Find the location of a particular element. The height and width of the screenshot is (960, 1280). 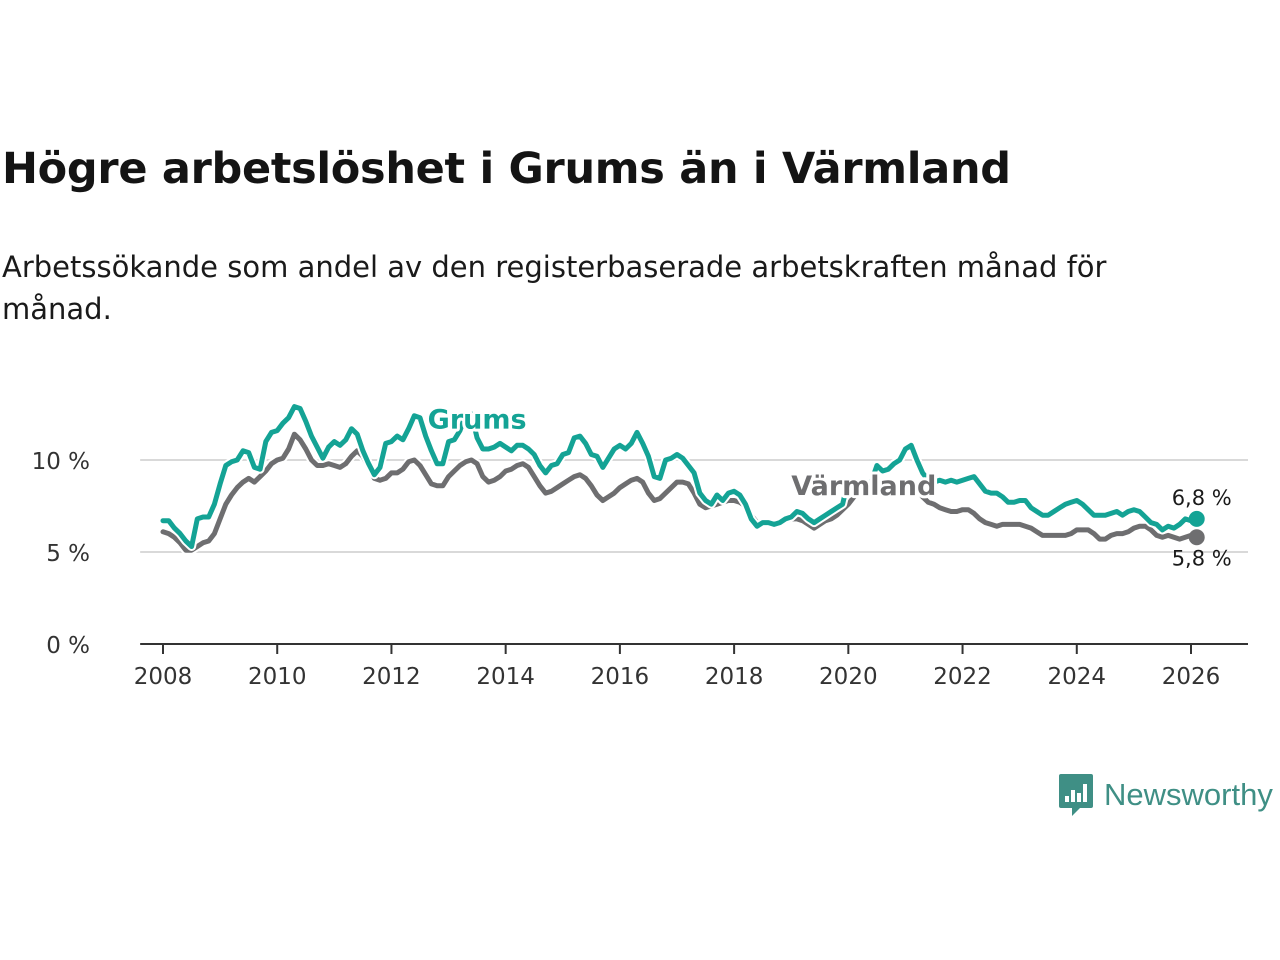

x-tick-label: 2018 is located at coordinates (734, 677).